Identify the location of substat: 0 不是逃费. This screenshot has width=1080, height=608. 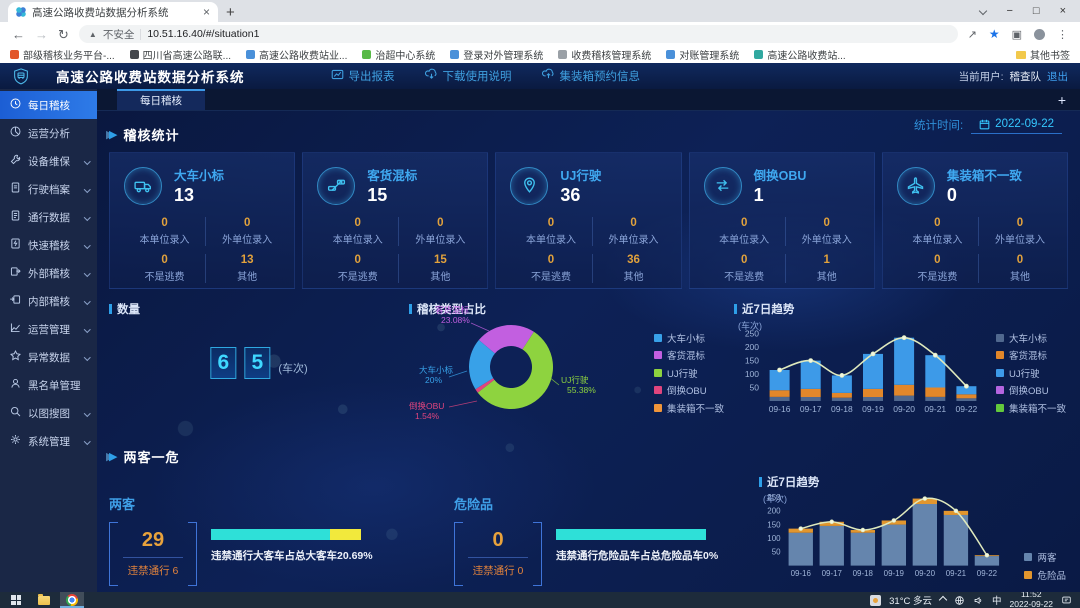
(358, 268).